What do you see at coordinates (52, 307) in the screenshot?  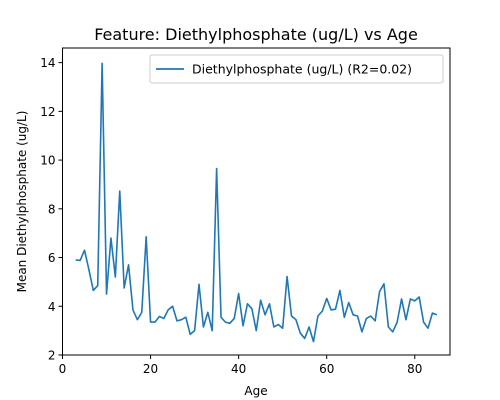 I see `y-tick-label: 4` at bounding box center [52, 307].